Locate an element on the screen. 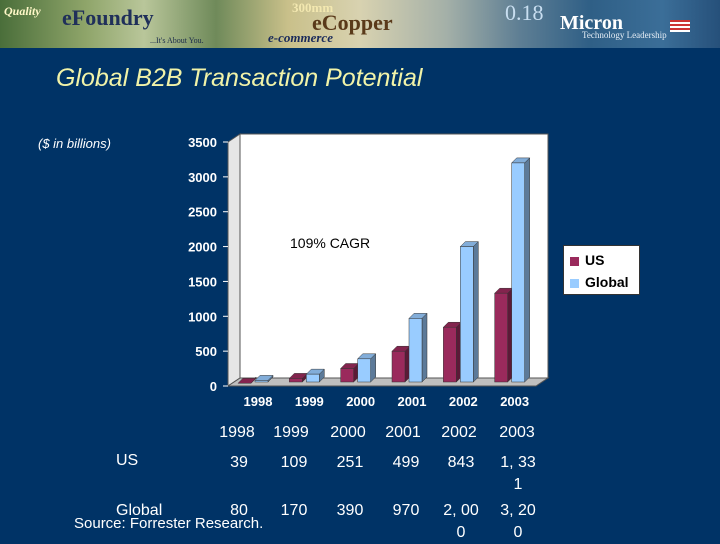 The height and width of the screenshot is (544, 720). legend-label-us: US is located at coordinates (595, 260).